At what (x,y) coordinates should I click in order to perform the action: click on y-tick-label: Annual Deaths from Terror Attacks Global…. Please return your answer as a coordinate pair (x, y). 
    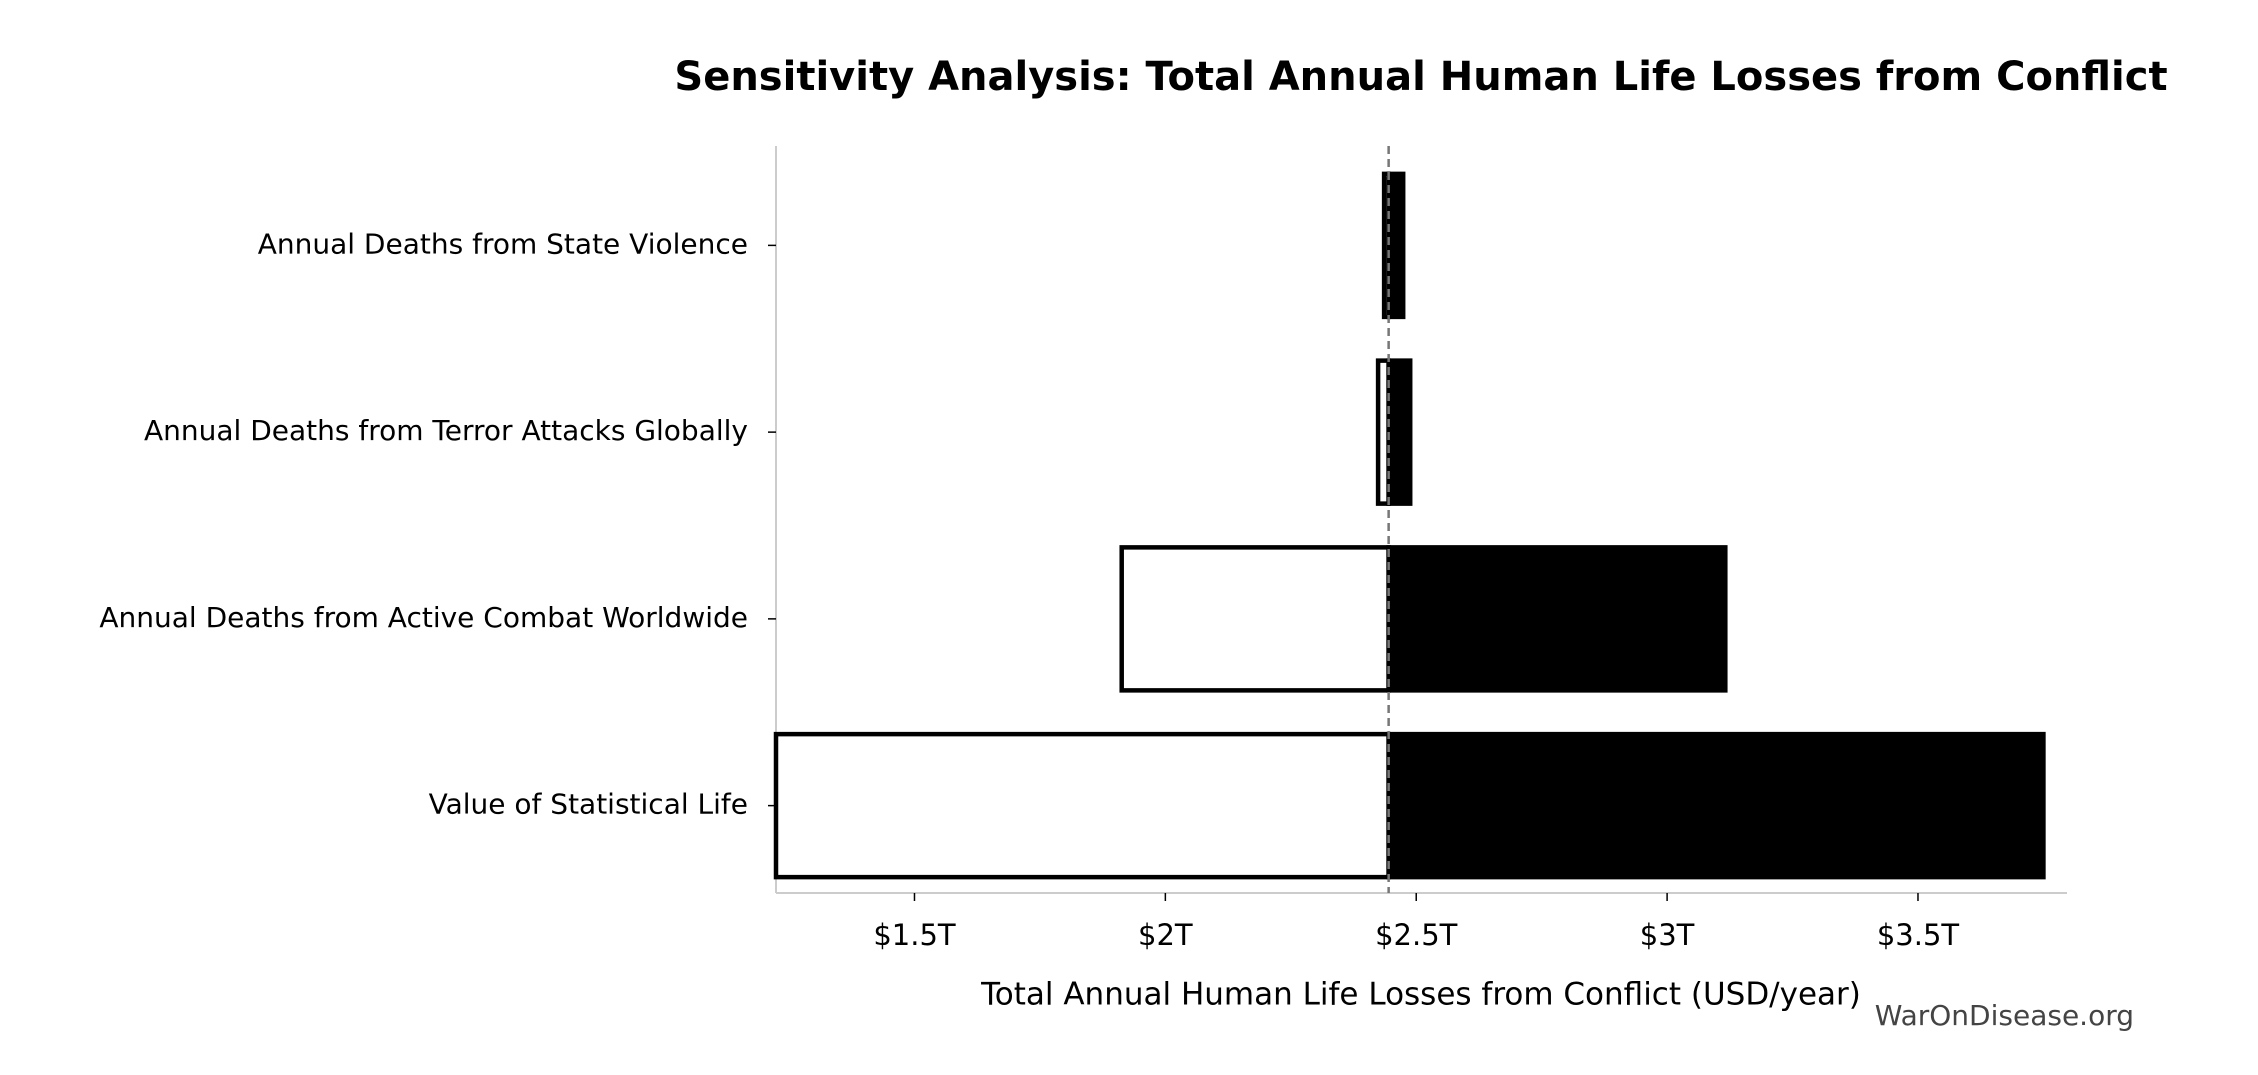
    Looking at the image, I should click on (446, 430).